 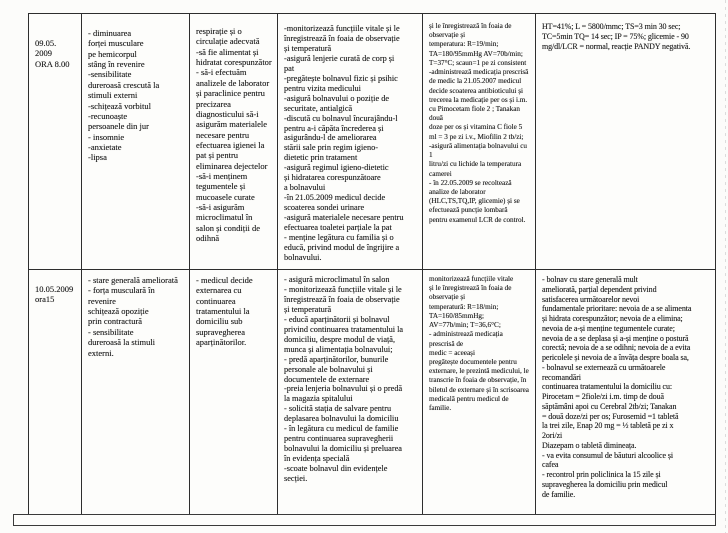 What do you see at coordinates (725, 266) in the screenshot?
I see `scan-edge-artifact` at bounding box center [725, 266].